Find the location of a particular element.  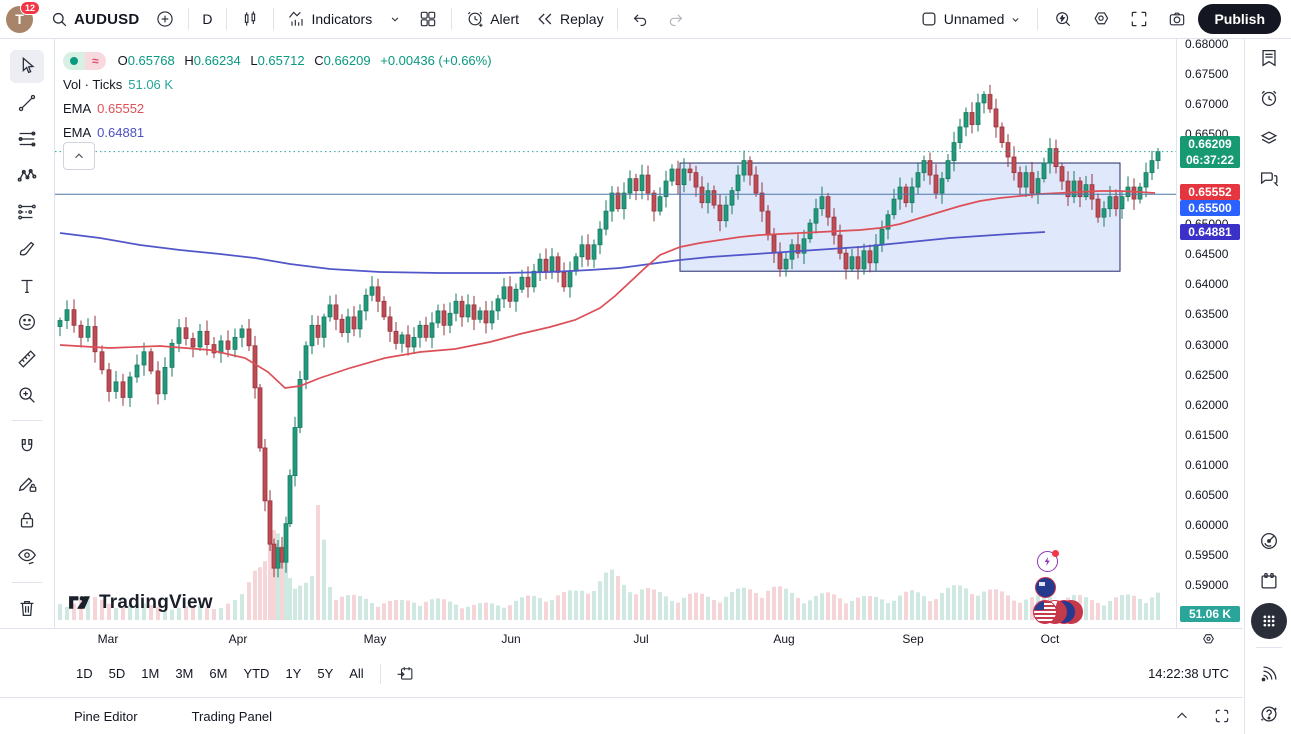

trend-line-icon is located at coordinates (27, 103).